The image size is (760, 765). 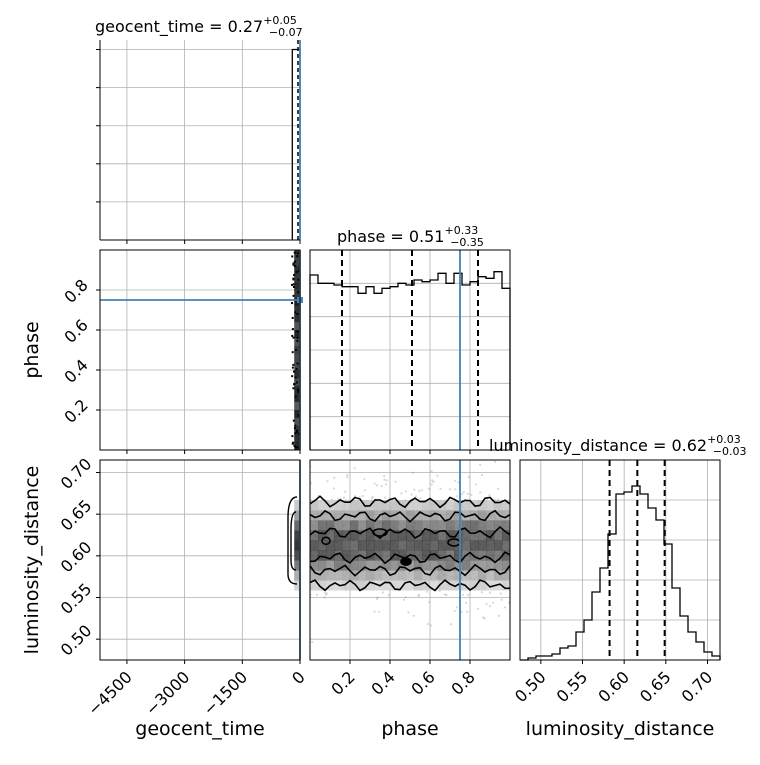 I want to click on histogram-phase, so click(x=410, y=360).